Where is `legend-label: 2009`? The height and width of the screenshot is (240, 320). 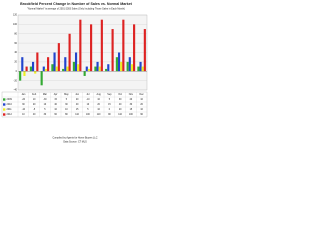
legend-label: 2009 is located at coordinates (10, 99).